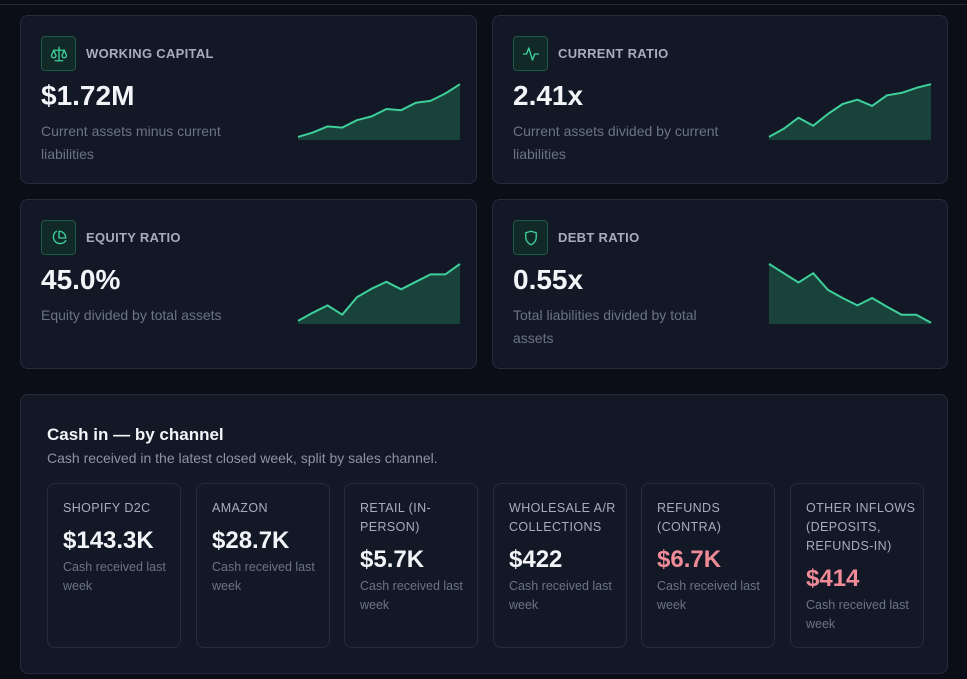  I want to click on metric-description: Current assets minus current liabilities, so click(131, 142).